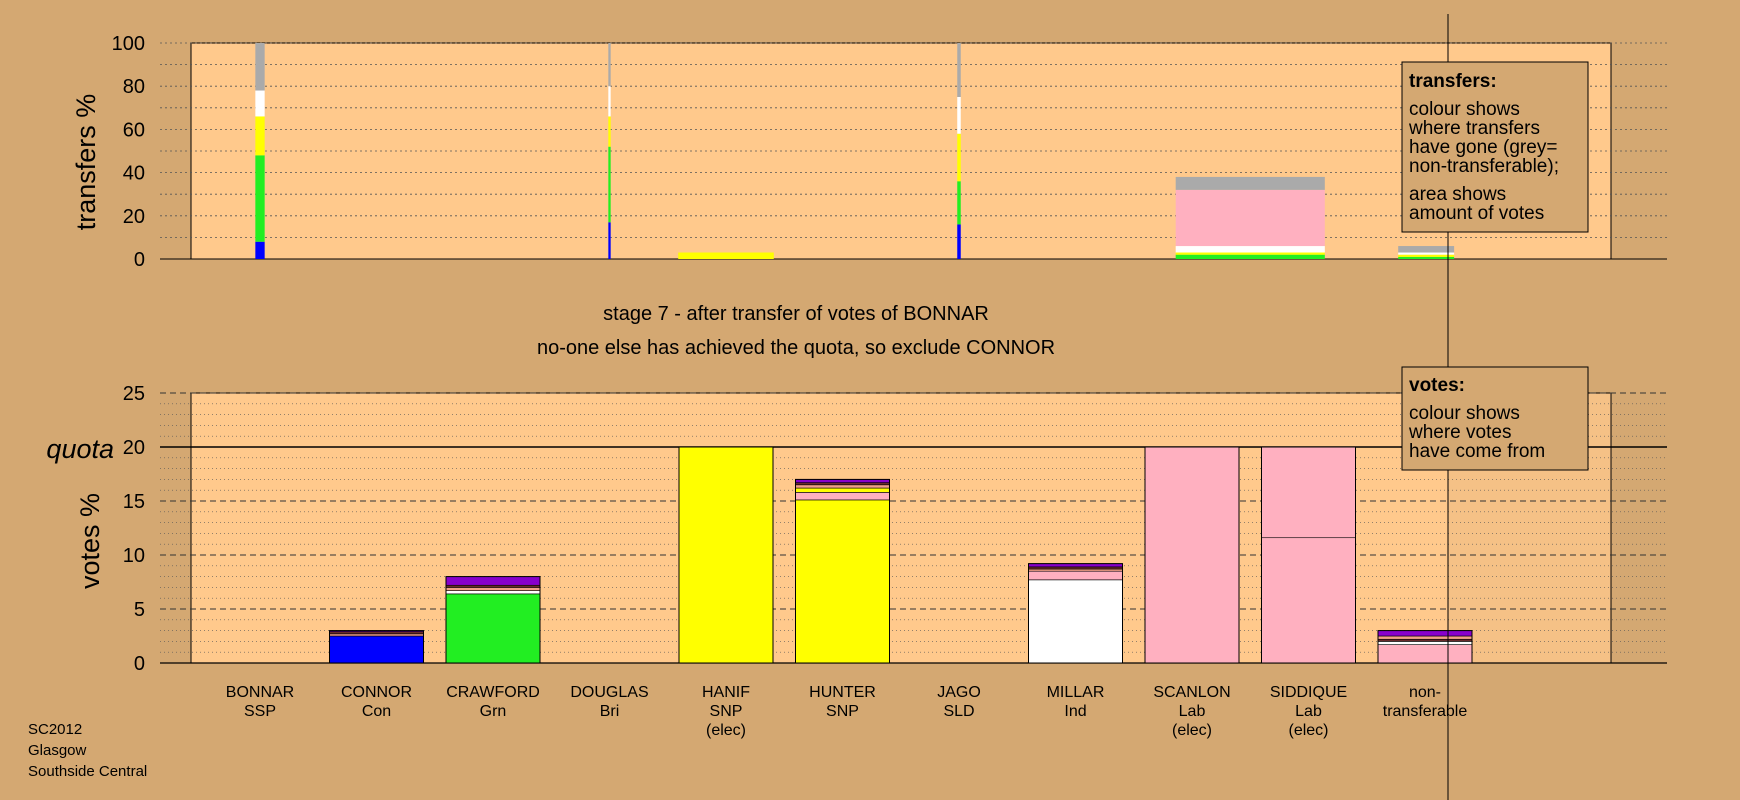 Image resolution: width=1740 pixels, height=800 pixels. I want to click on candidate-label: Con, so click(376, 711).